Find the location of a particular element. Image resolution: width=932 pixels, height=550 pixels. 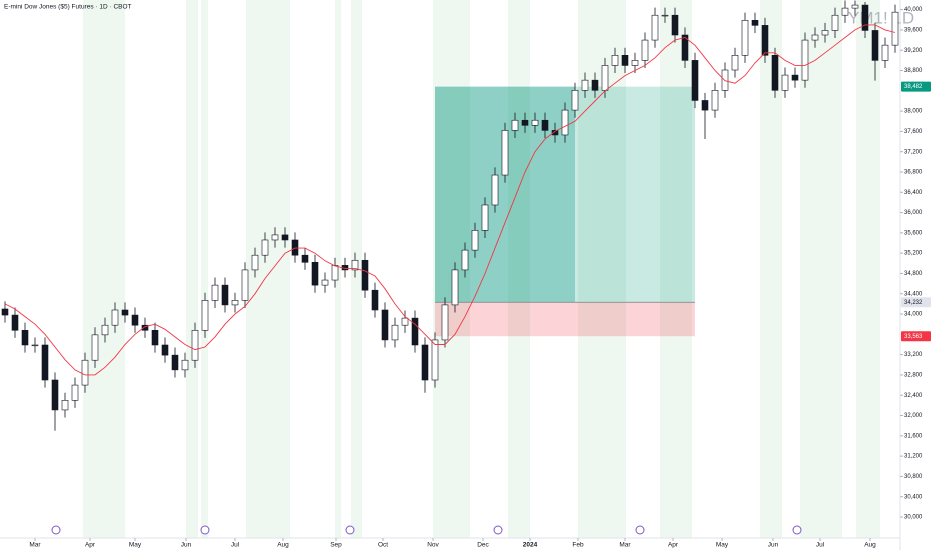

profit-progress is located at coordinates (505, 194).